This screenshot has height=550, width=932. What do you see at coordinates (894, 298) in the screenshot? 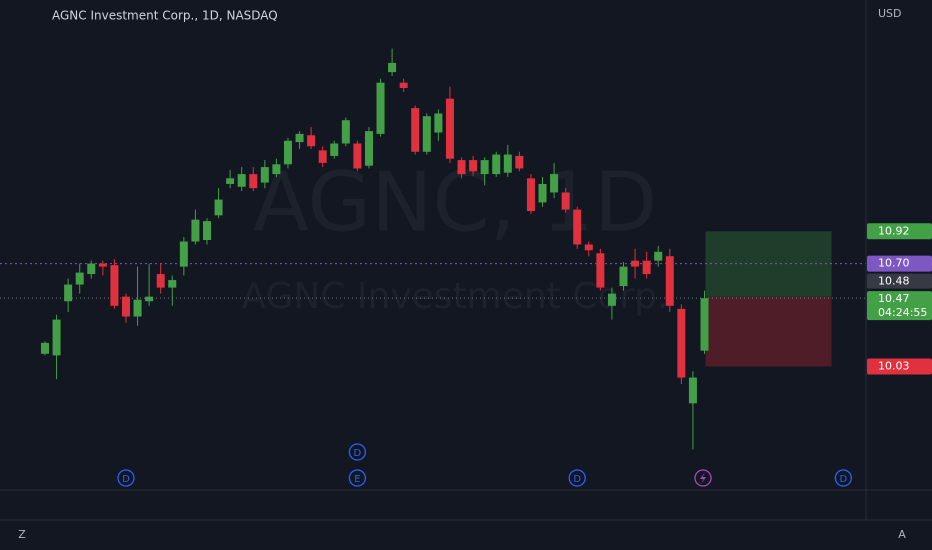
I see `last-price-label: 10.47` at bounding box center [894, 298].